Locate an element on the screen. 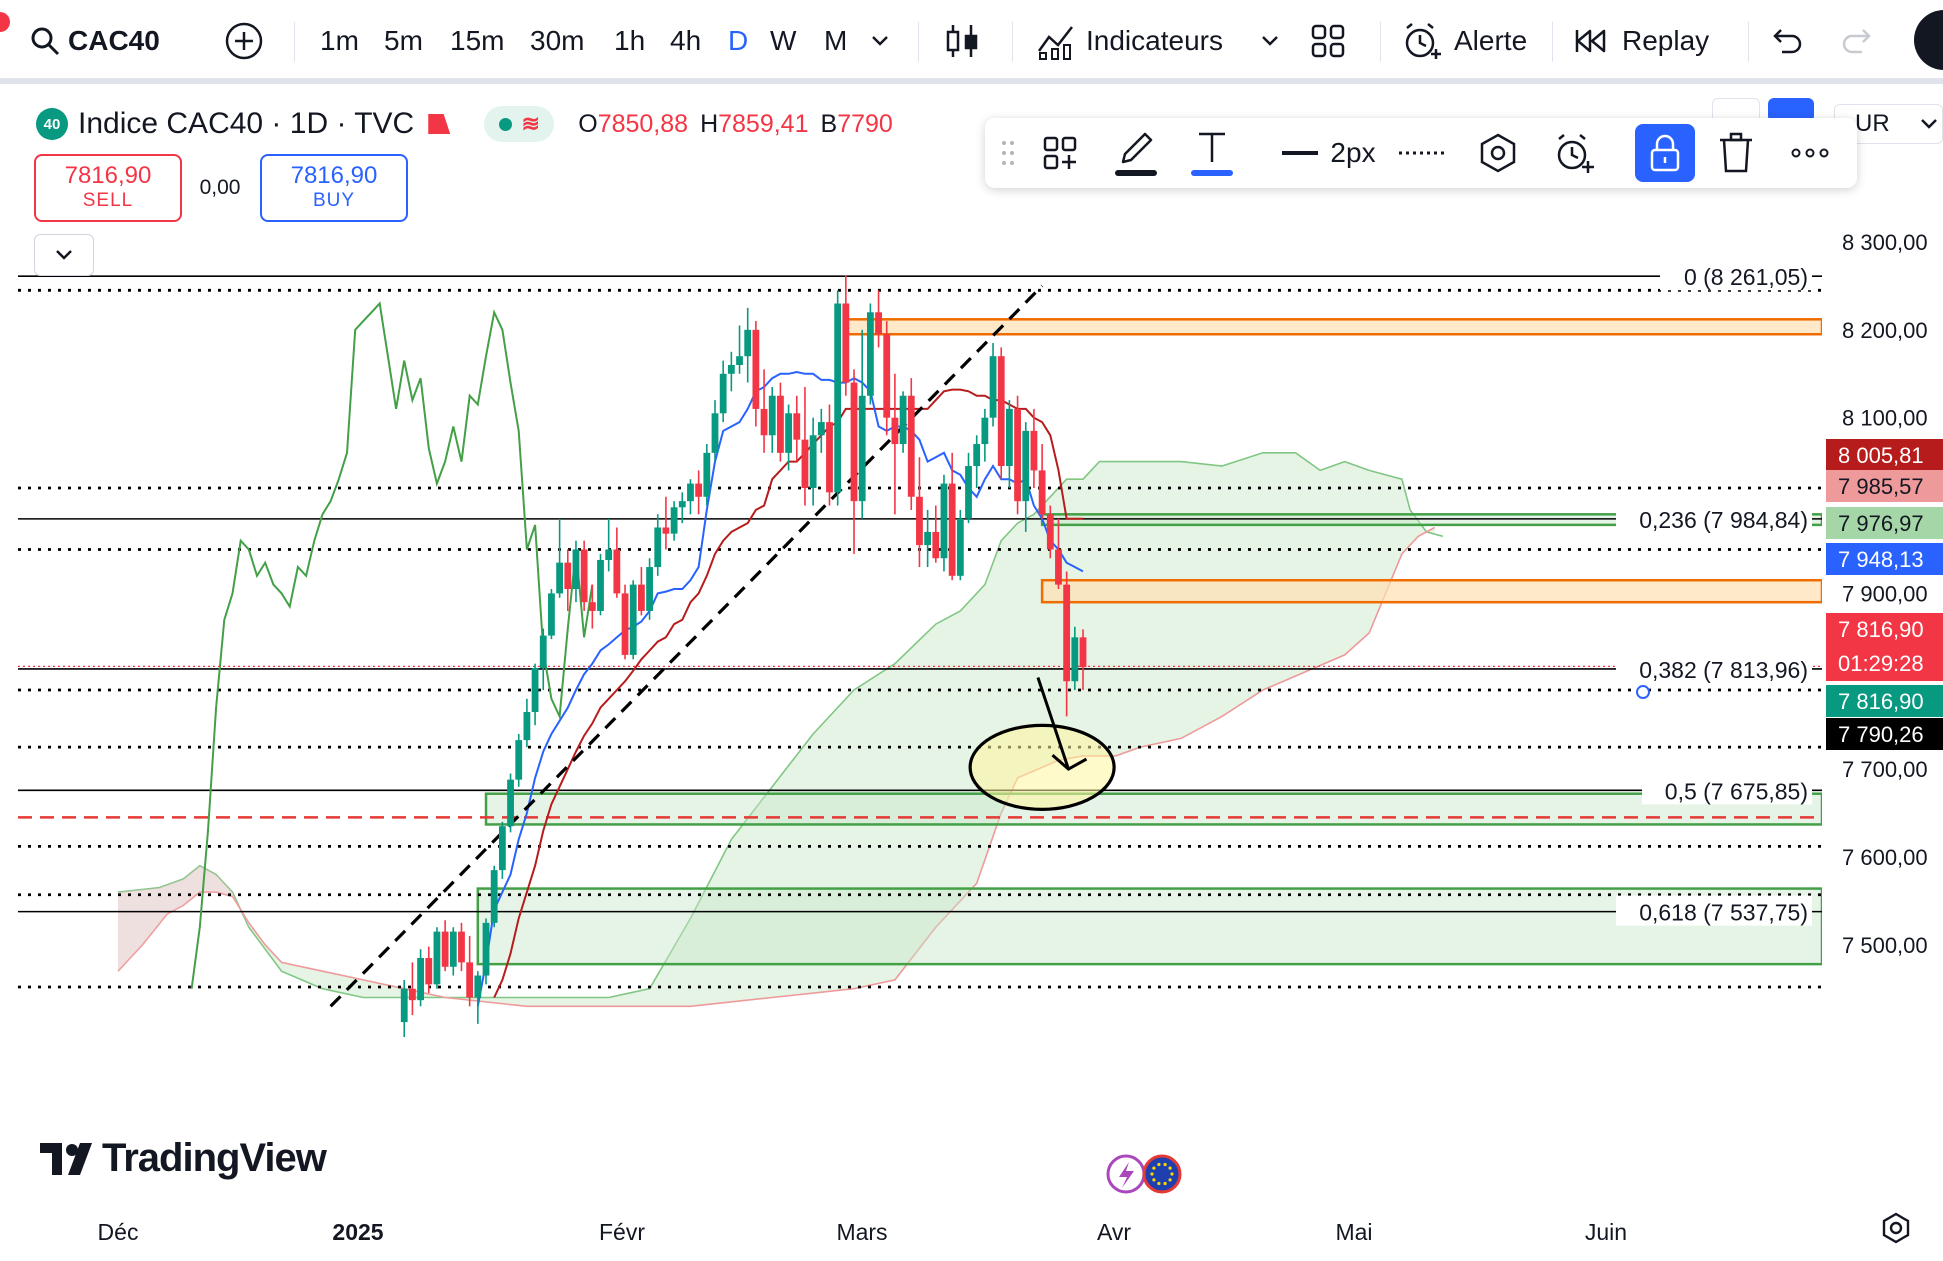 Image resolution: width=1943 pixels, height=1261 pixels. collapse-legend-button is located at coordinates (64, 255).